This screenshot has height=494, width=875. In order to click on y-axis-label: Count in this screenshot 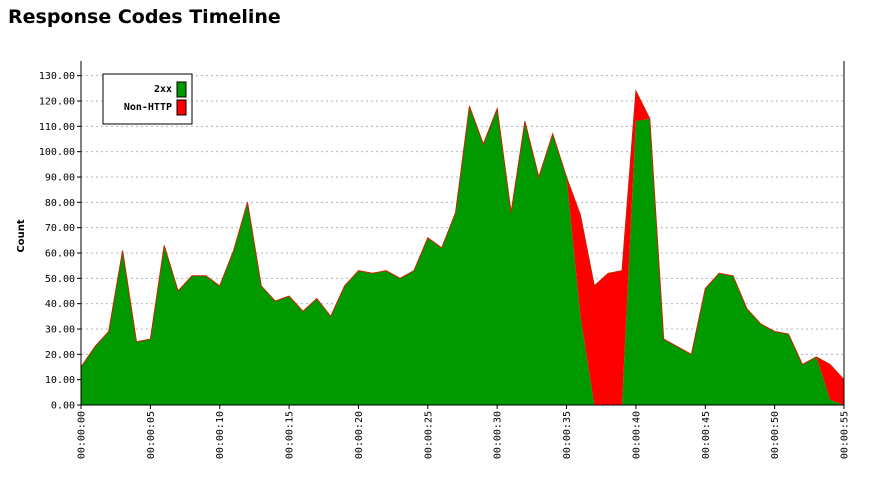, I will do `click(21, 235)`.